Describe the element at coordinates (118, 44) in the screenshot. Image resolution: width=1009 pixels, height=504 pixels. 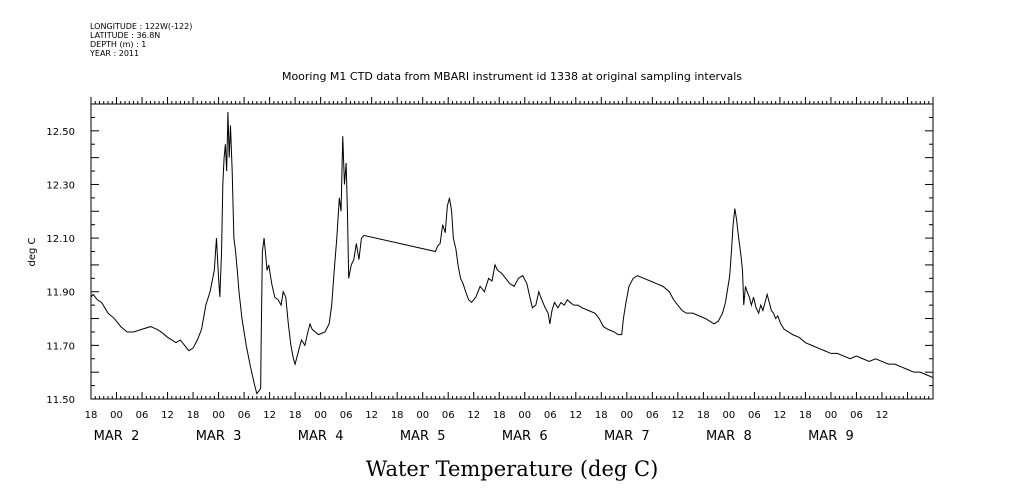
I see `metadata-line: DEPTH (m) : 1` at that location.